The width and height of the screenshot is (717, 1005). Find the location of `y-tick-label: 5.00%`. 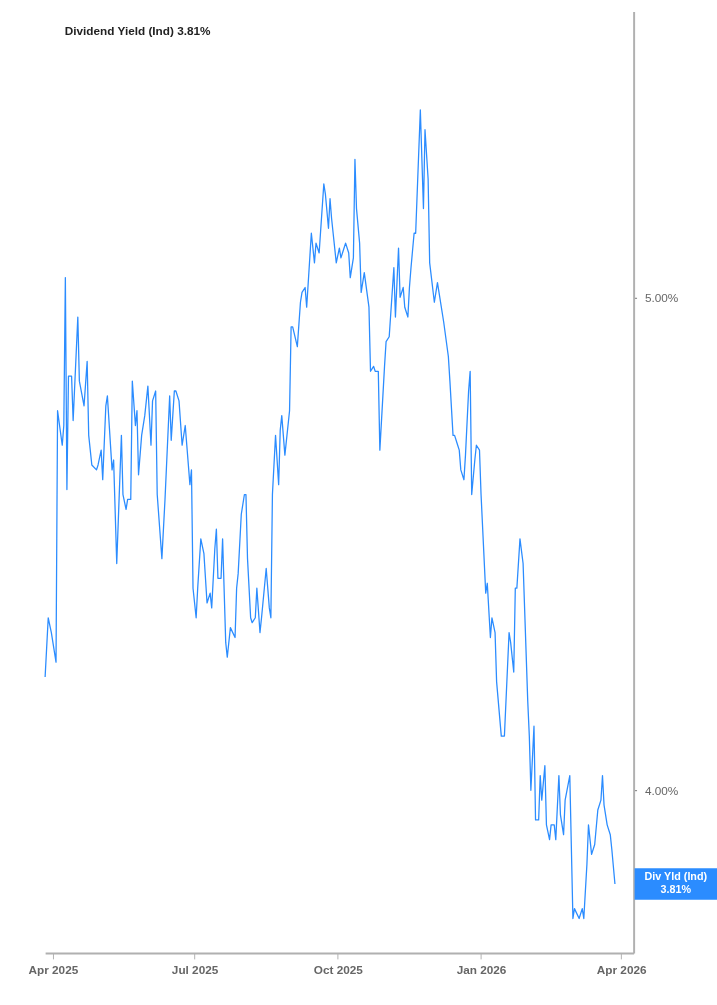

y-tick-label: 5.00% is located at coordinates (661, 297).